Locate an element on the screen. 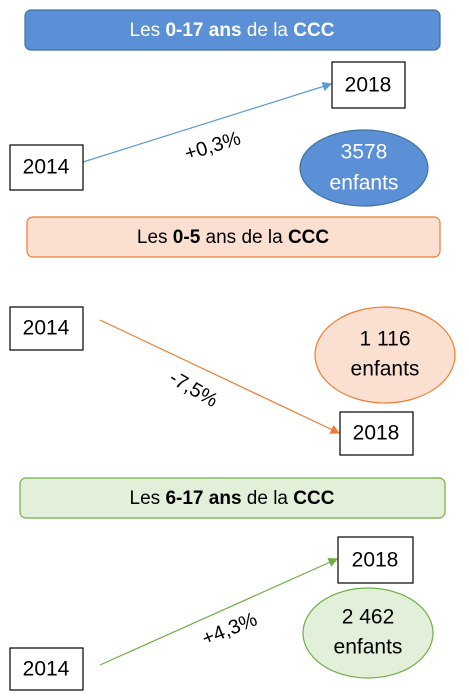  change-label: +0,3% is located at coordinates (212, 146).